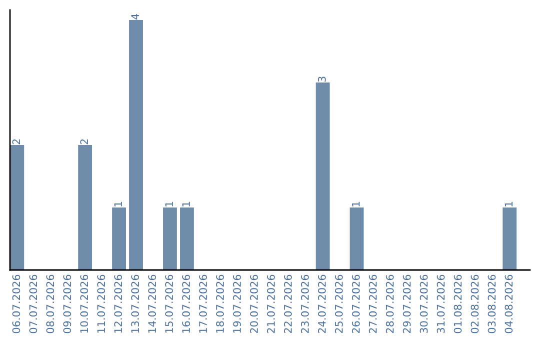 Image resolution: width=540 pixels, height=340 pixels. Describe the element at coordinates (322, 79) in the screenshot. I see `data-label: 3` at that location.